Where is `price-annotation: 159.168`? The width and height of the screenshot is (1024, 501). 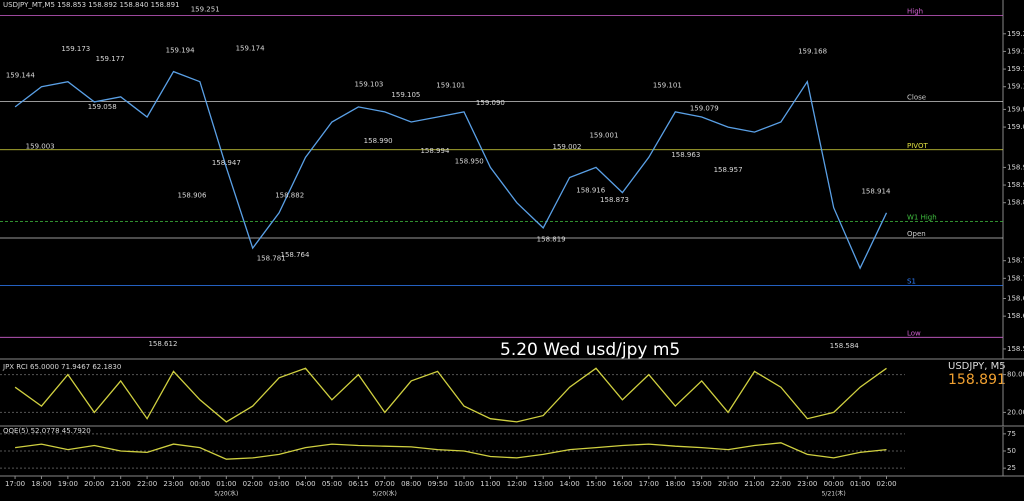
price-annotation: 159.168 is located at coordinates (812, 51).